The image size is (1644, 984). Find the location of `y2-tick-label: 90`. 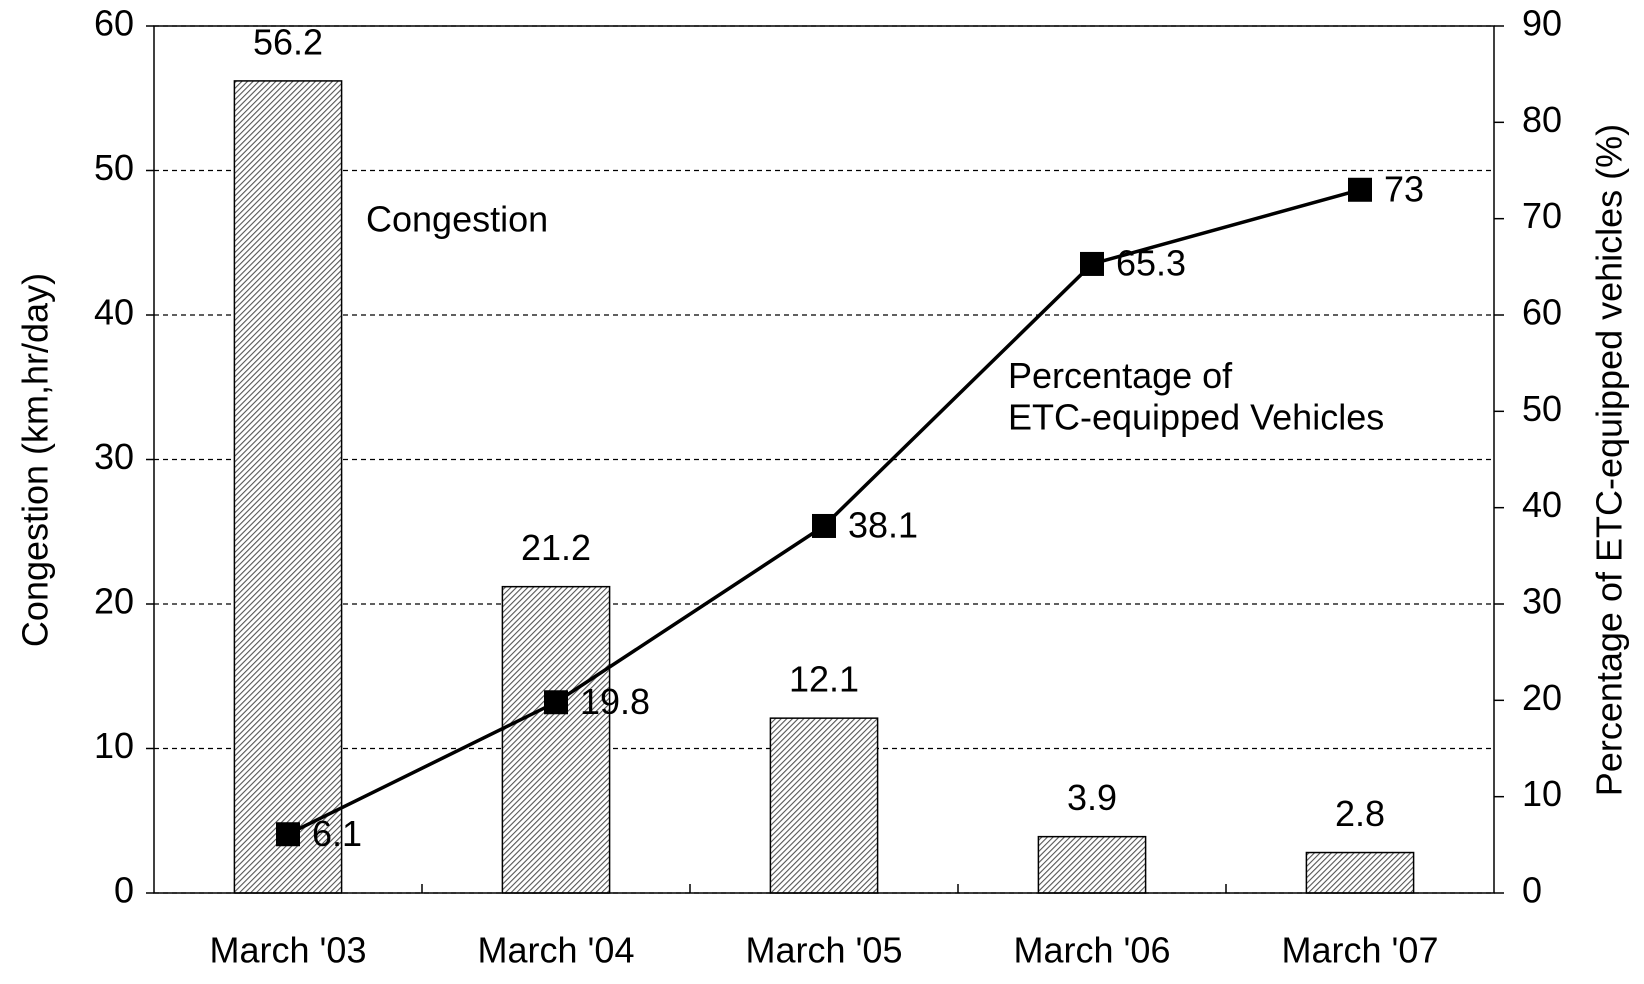

y2-tick-label: 90 is located at coordinates (1542, 23).